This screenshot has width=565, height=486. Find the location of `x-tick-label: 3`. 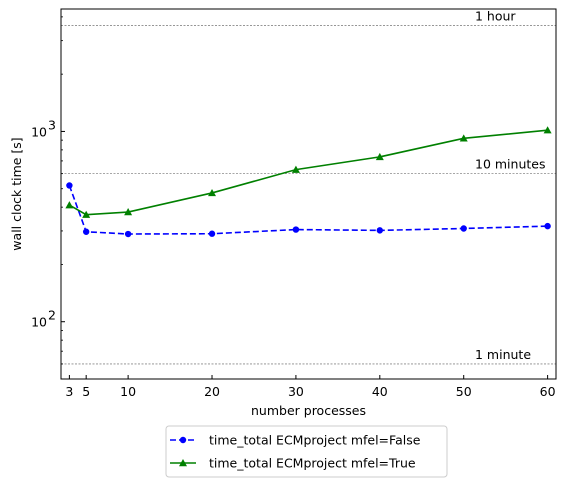

x-tick-label: 3 is located at coordinates (69, 391).